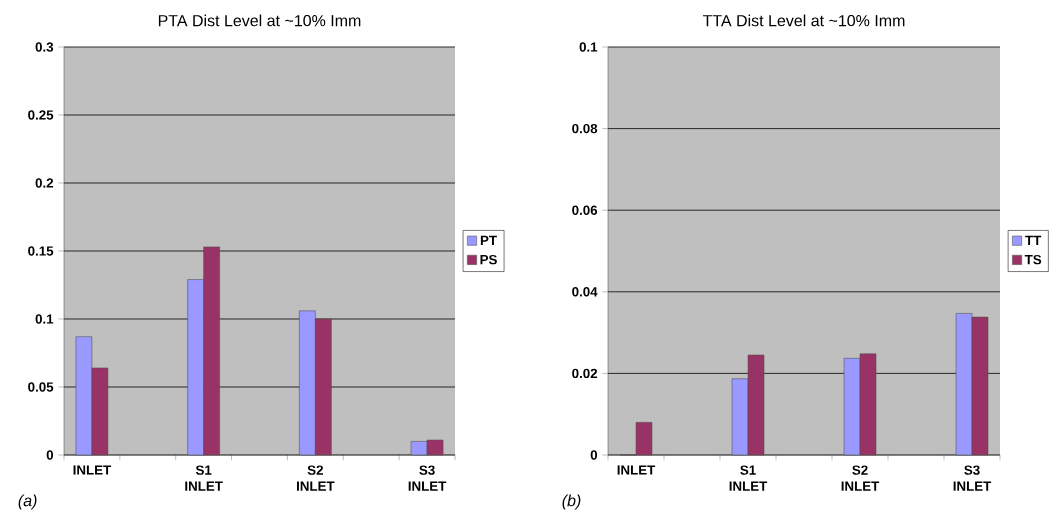 Image resolution: width=1063 pixels, height=518 pixels. Describe the element at coordinates (585, 128) in the screenshot. I see `y-tick-label: 0.08` at that location.